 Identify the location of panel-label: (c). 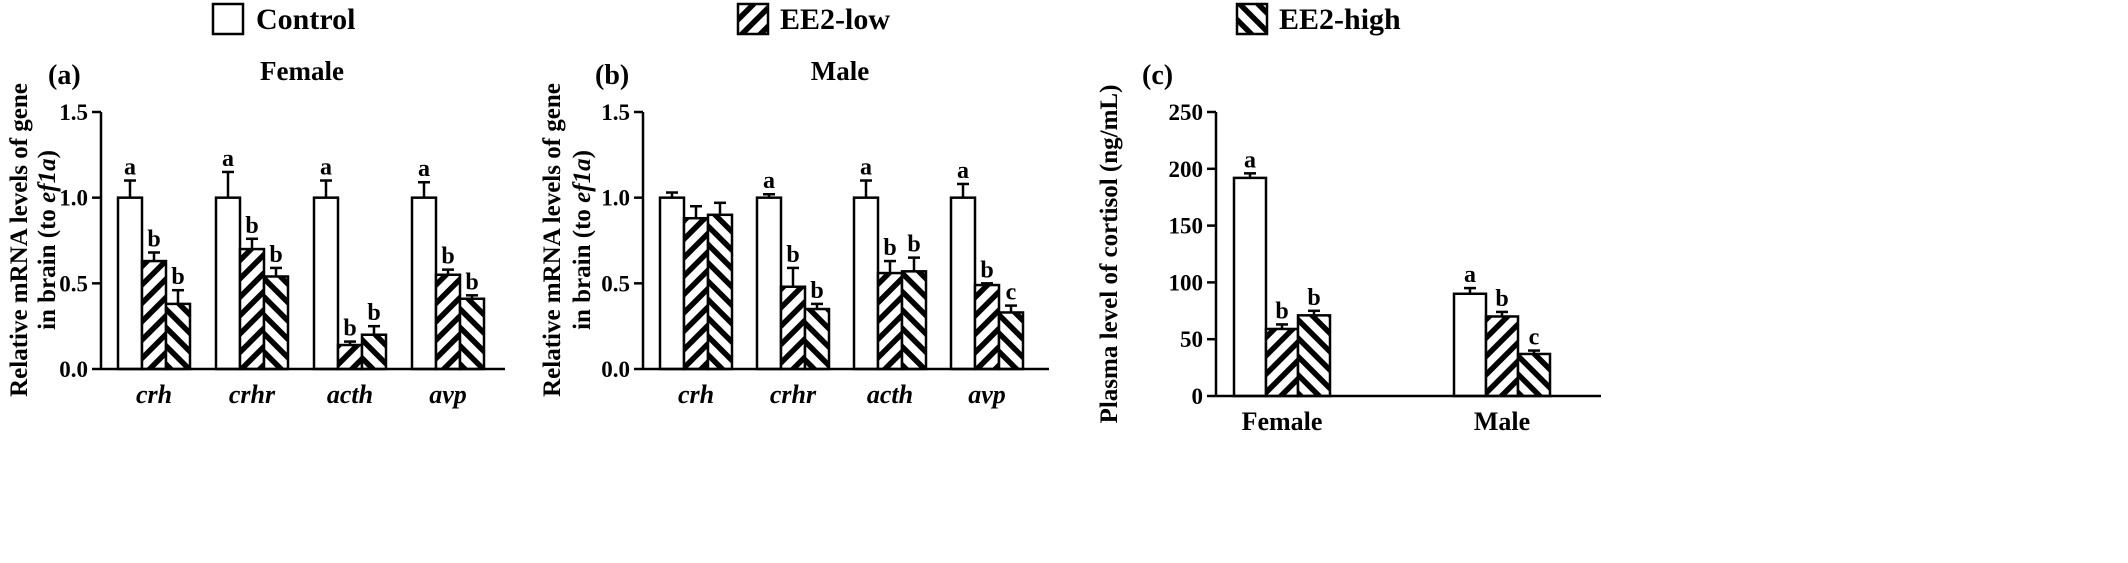
(1157, 75).